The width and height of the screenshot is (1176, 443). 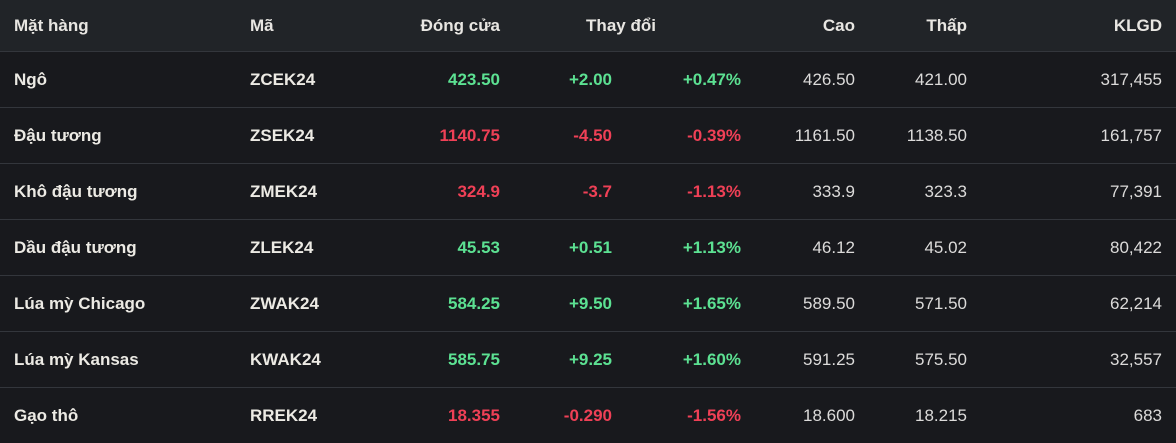 What do you see at coordinates (690, 360) in the screenshot?
I see `change-pct-cell: +1.60%` at bounding box center [690, 360].